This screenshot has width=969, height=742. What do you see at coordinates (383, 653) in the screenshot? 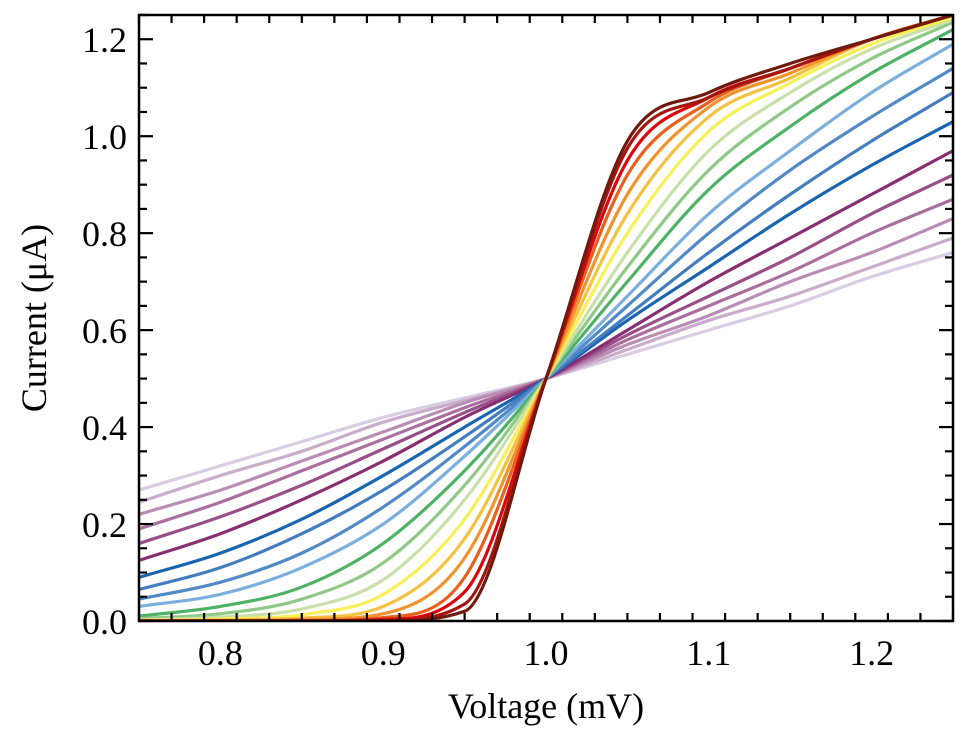
I see `x-tick-label: 0.9` at bounding box center [383, 653].